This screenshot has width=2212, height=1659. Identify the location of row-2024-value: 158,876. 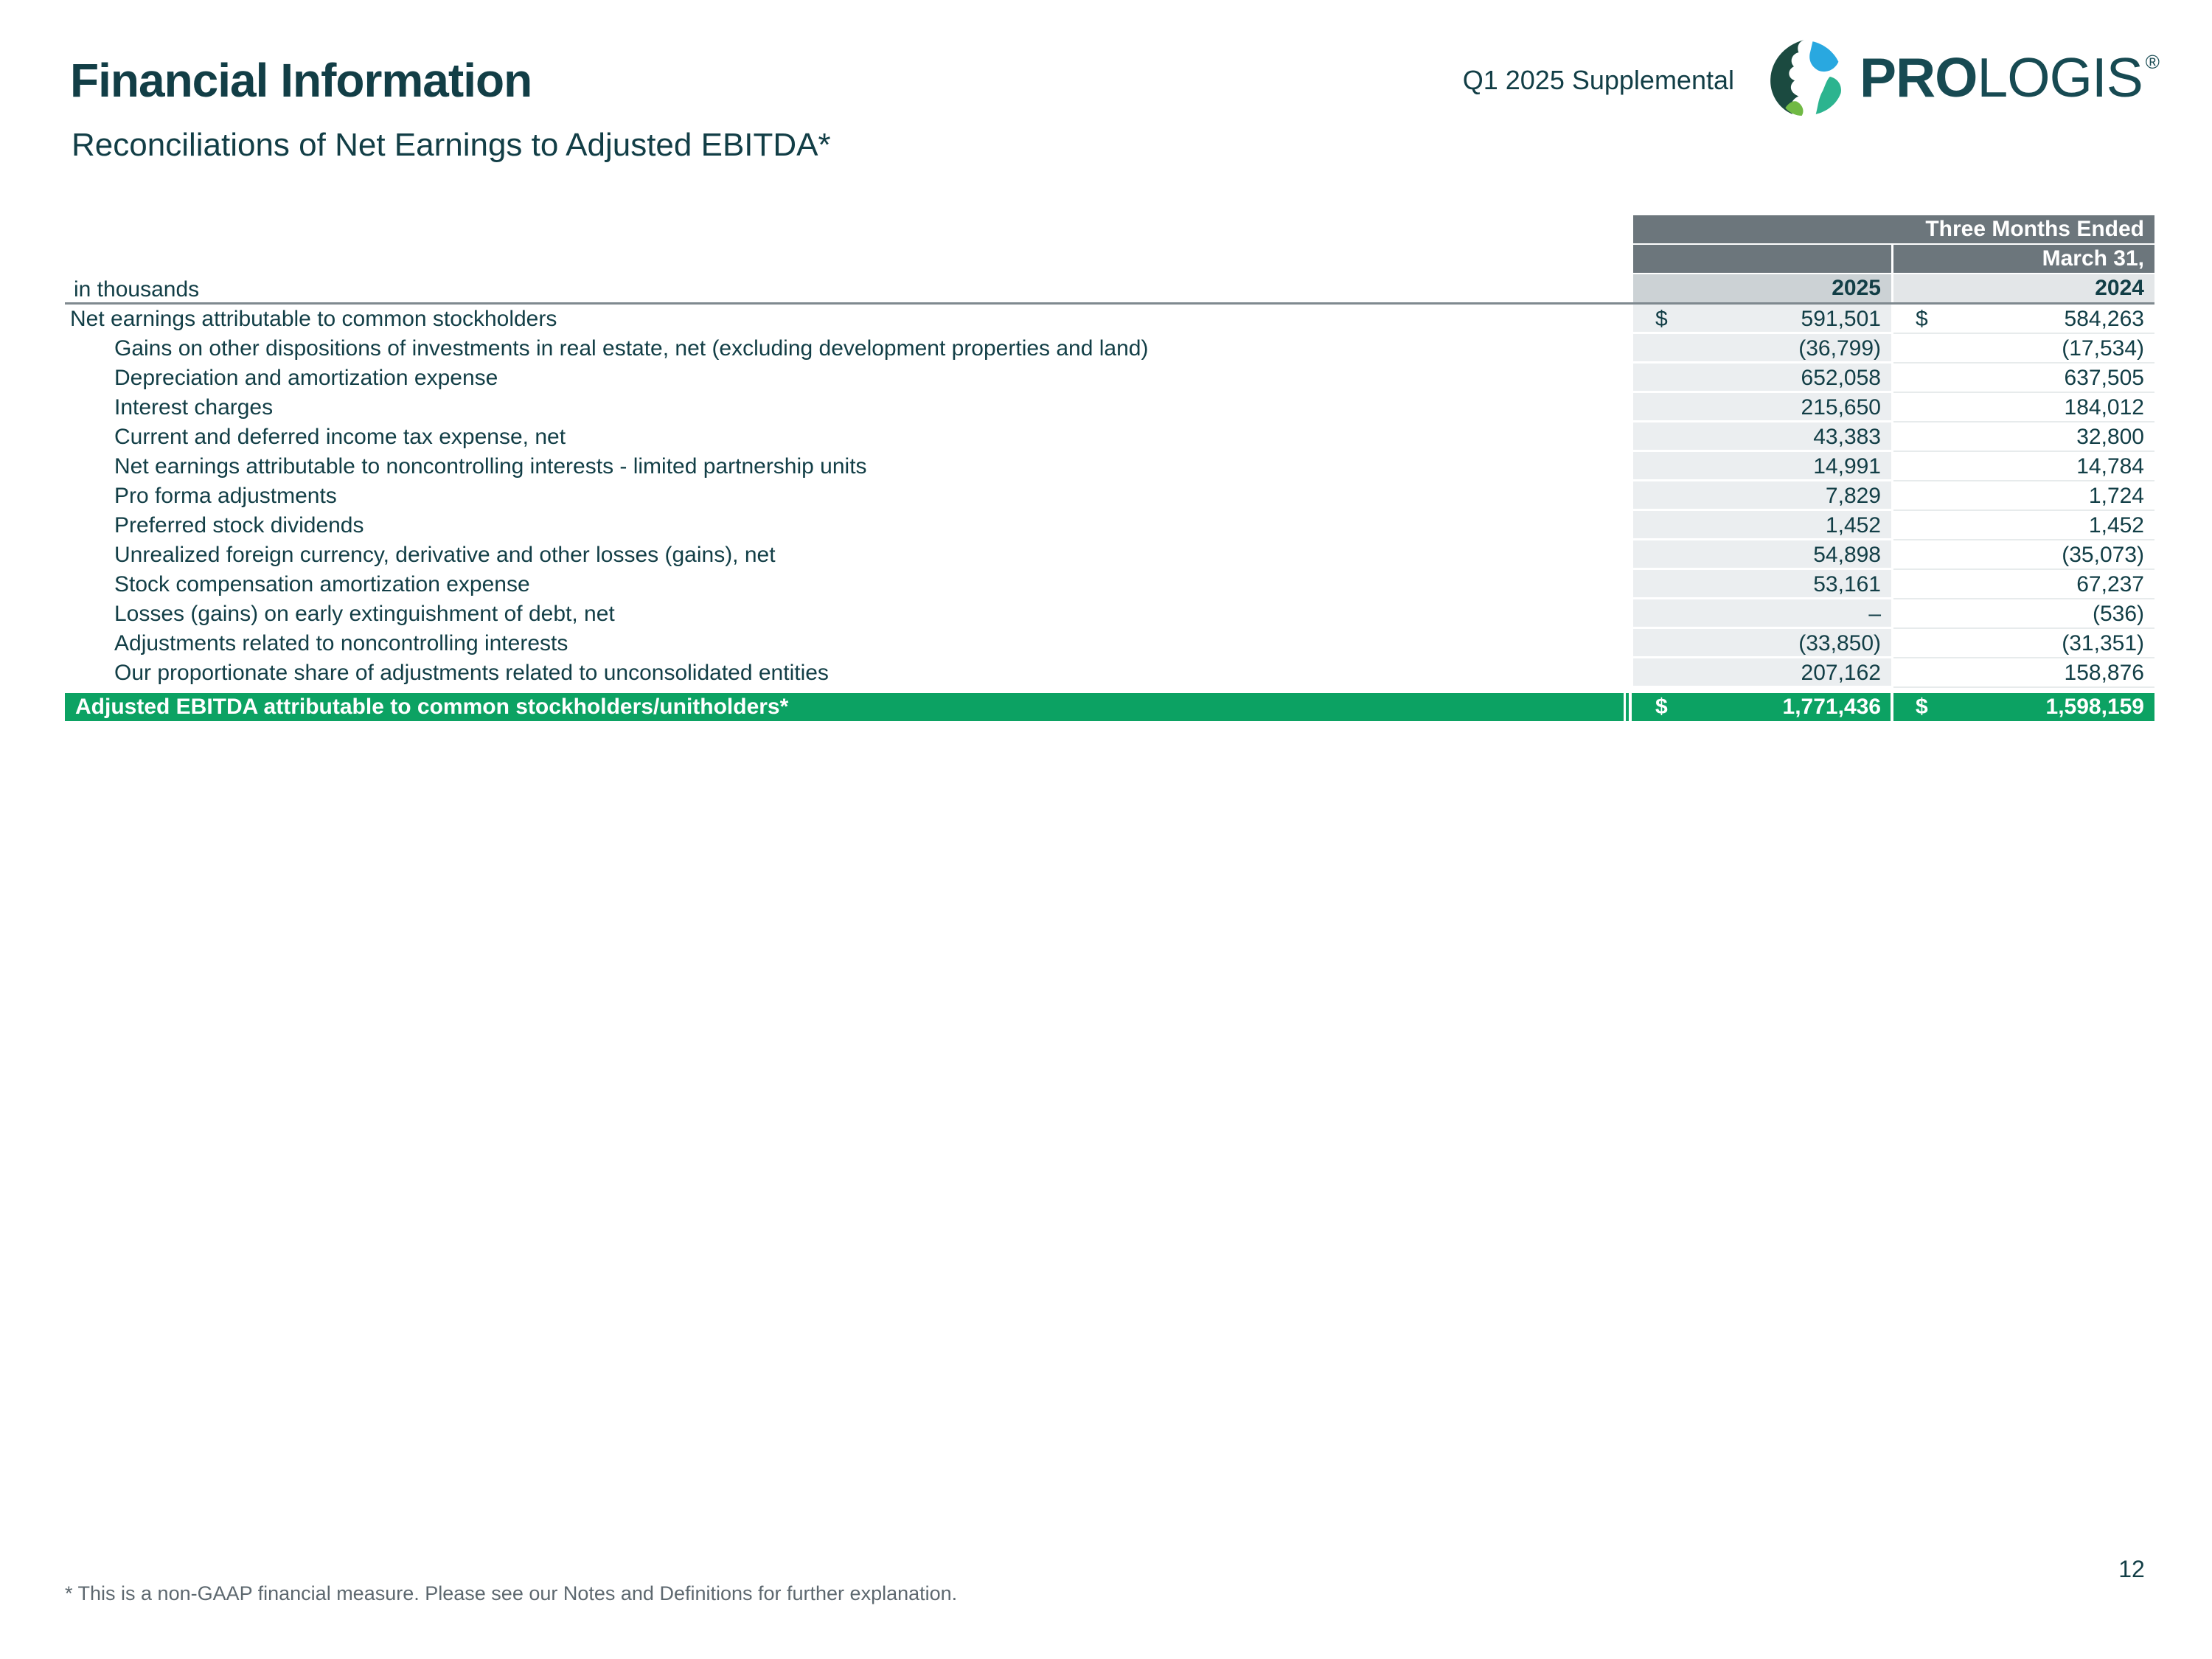
(2104, 673).